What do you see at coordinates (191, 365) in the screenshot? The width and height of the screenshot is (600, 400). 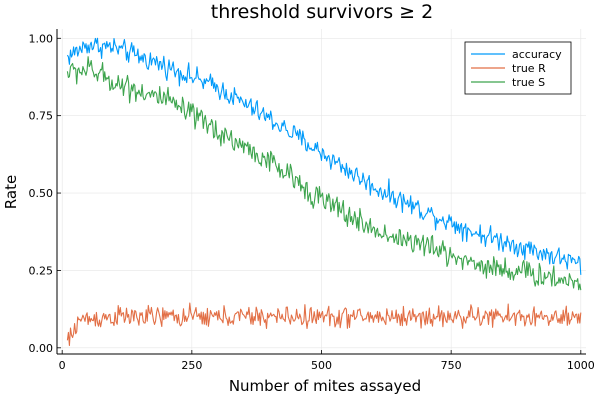 I see `x-tick-label: 250` at bounding box center [191, 365].